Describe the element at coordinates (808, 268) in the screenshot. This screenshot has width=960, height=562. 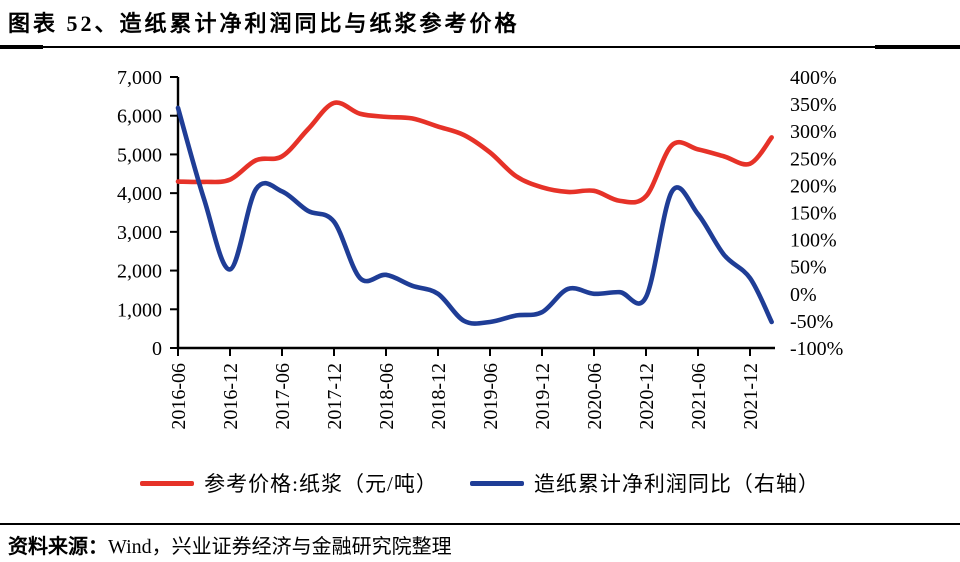
I see `svg-text: 50%` at that location.